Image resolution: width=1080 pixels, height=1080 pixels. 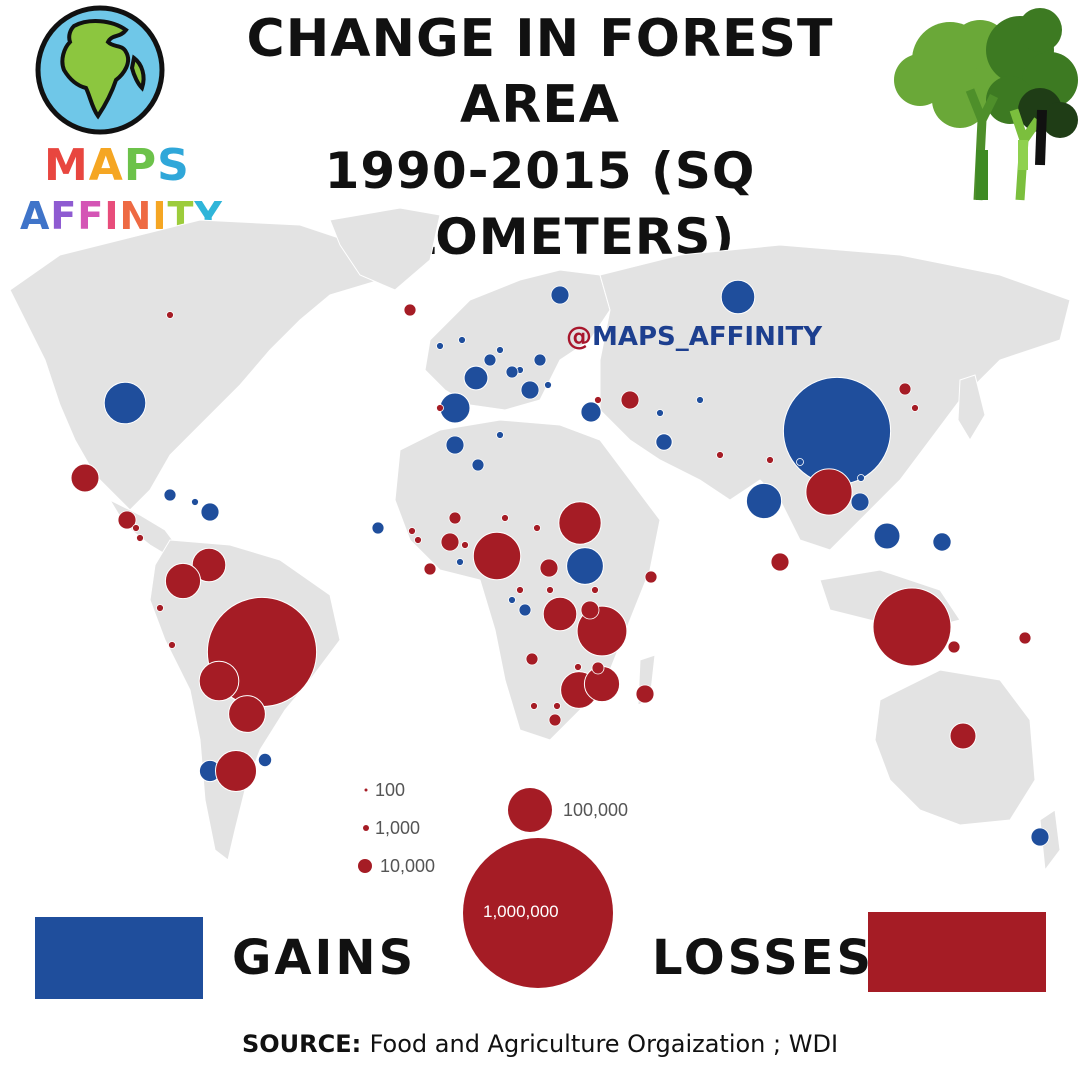 I want to click on loss-bubble-bolivia, so click(x=219, y=681).